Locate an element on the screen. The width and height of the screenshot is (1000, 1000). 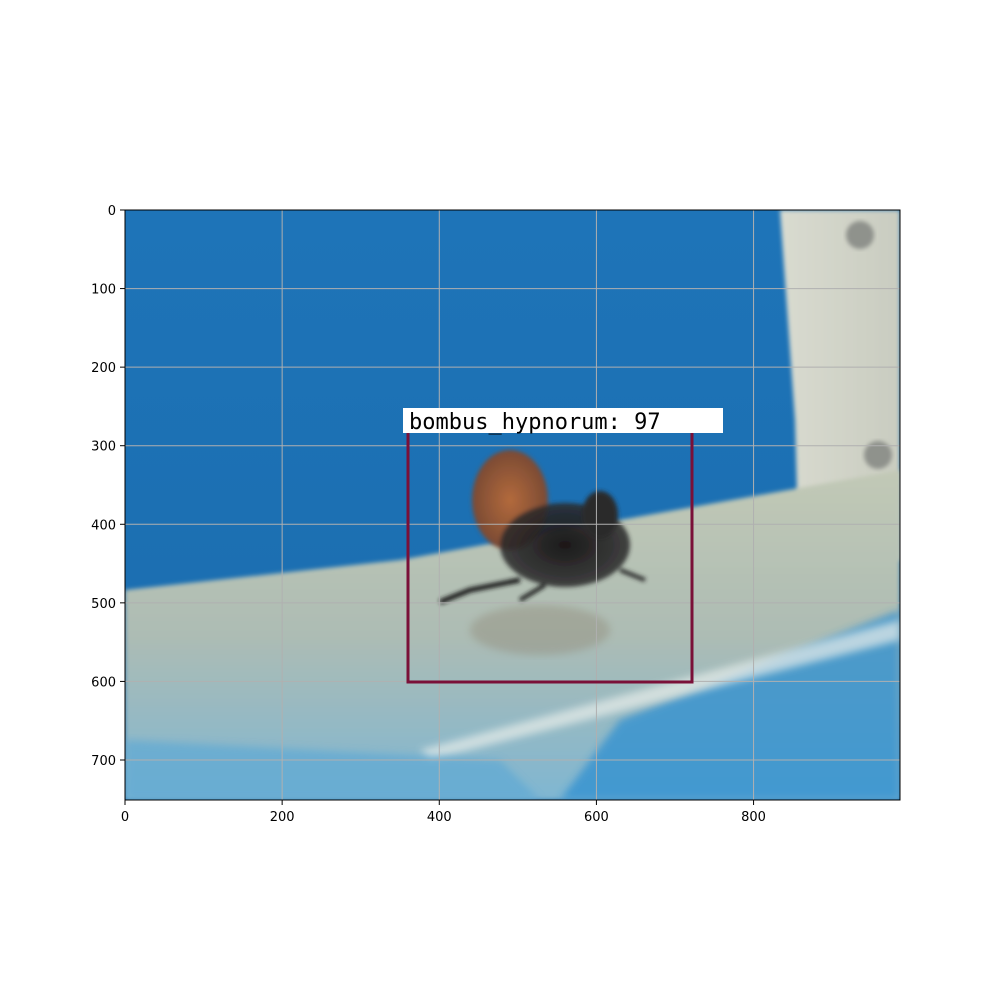
y-tick-label: 200 is located at coordinates (103, 368).